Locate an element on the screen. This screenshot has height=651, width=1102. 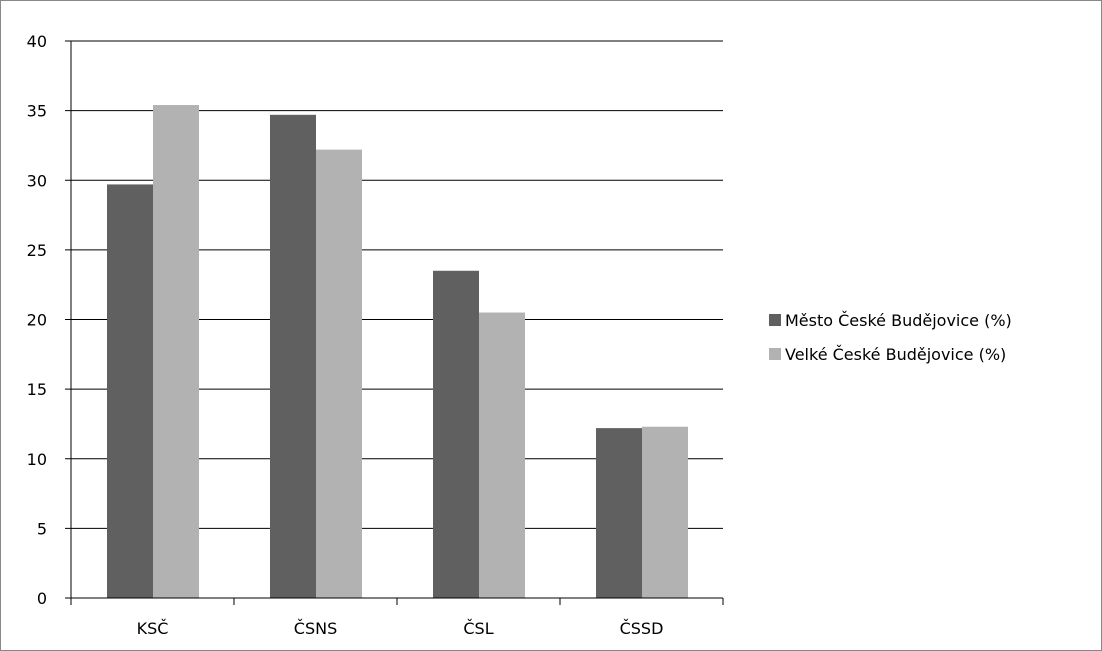
bar-KSČ-series-2 is located at coordinates (176, 352).